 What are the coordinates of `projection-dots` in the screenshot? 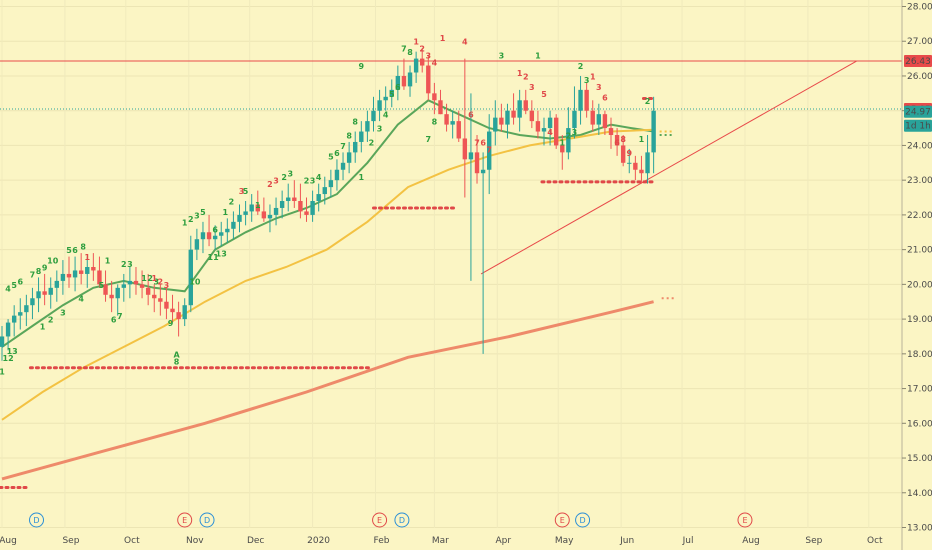 It's located at (666, 215).